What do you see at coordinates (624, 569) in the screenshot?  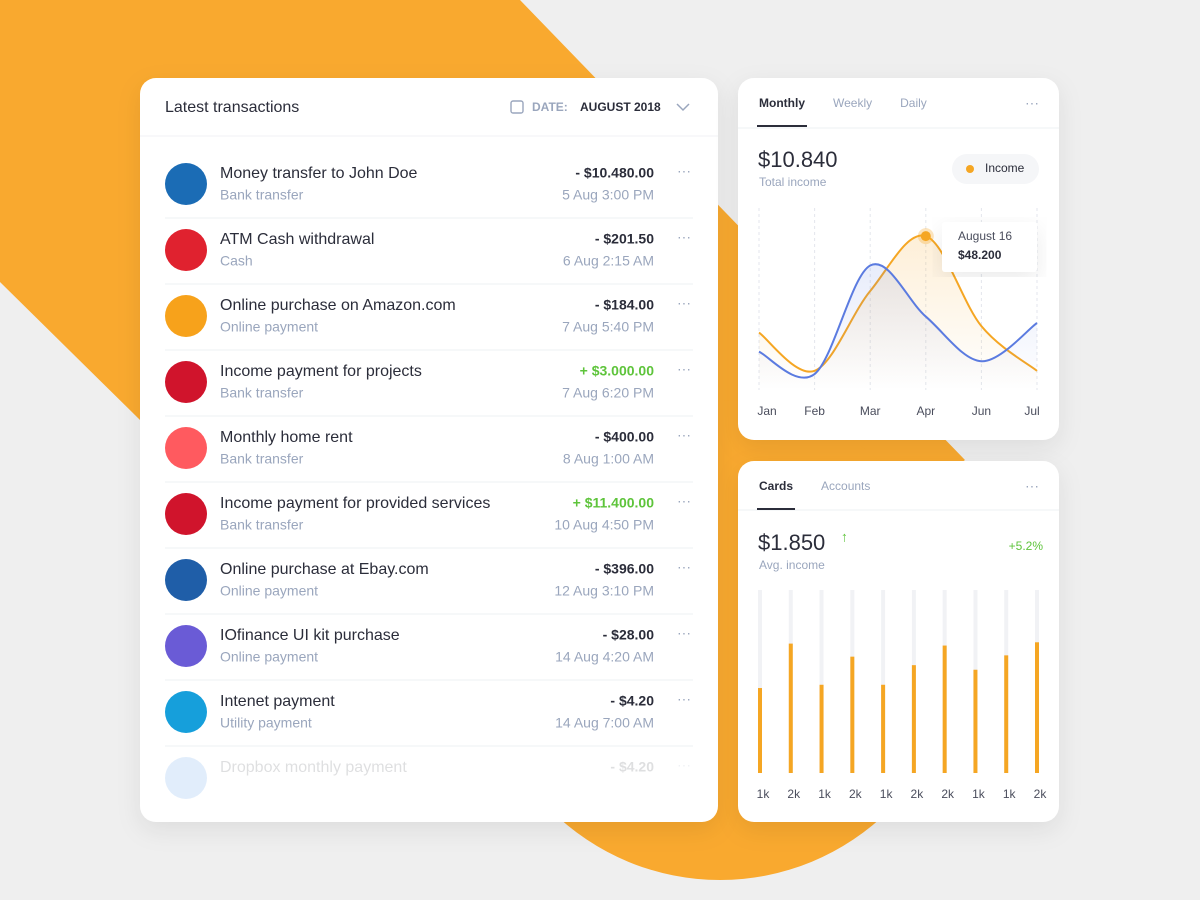 I see `transaction-amount: - $396.00` at bounding box center [624, 569].